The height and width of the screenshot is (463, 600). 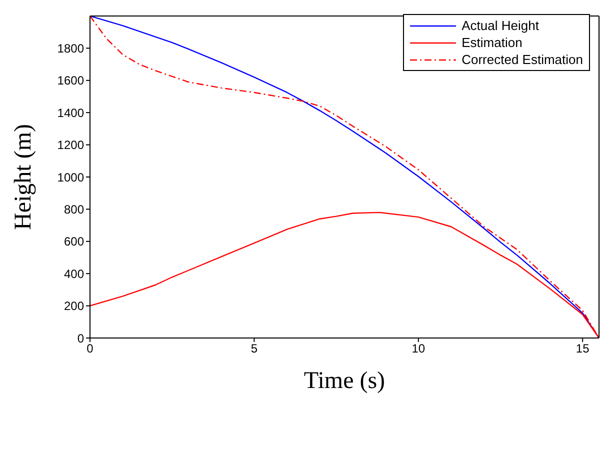 I want to click on legend-label: Corrected Estimation, so click(x=522, y=59).